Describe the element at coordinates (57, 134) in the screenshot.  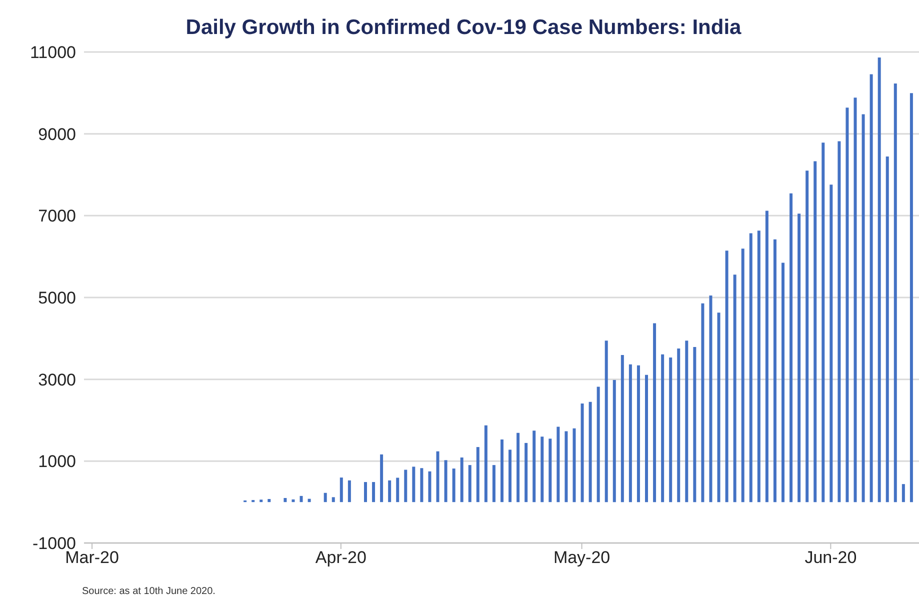
I see `y-tick-label: 9000` at that location.